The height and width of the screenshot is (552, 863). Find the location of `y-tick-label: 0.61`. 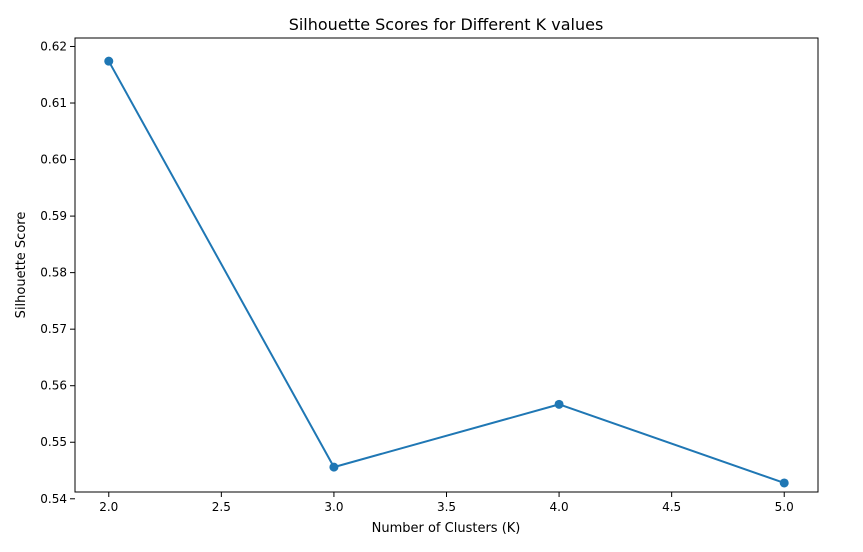

y-tick-label: 0.61 is located at coordinates (53, 103).